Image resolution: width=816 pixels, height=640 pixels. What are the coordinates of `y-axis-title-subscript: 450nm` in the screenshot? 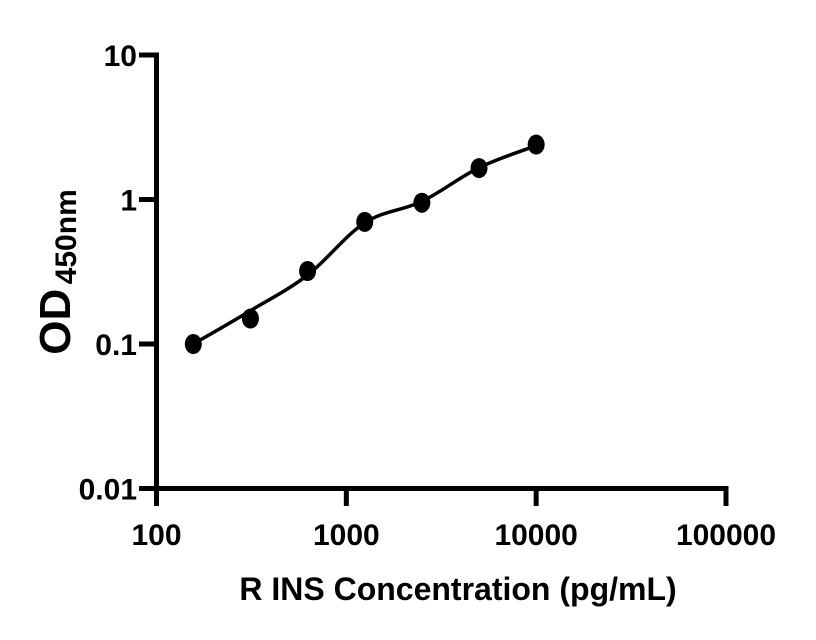 It's located at (66, 236).